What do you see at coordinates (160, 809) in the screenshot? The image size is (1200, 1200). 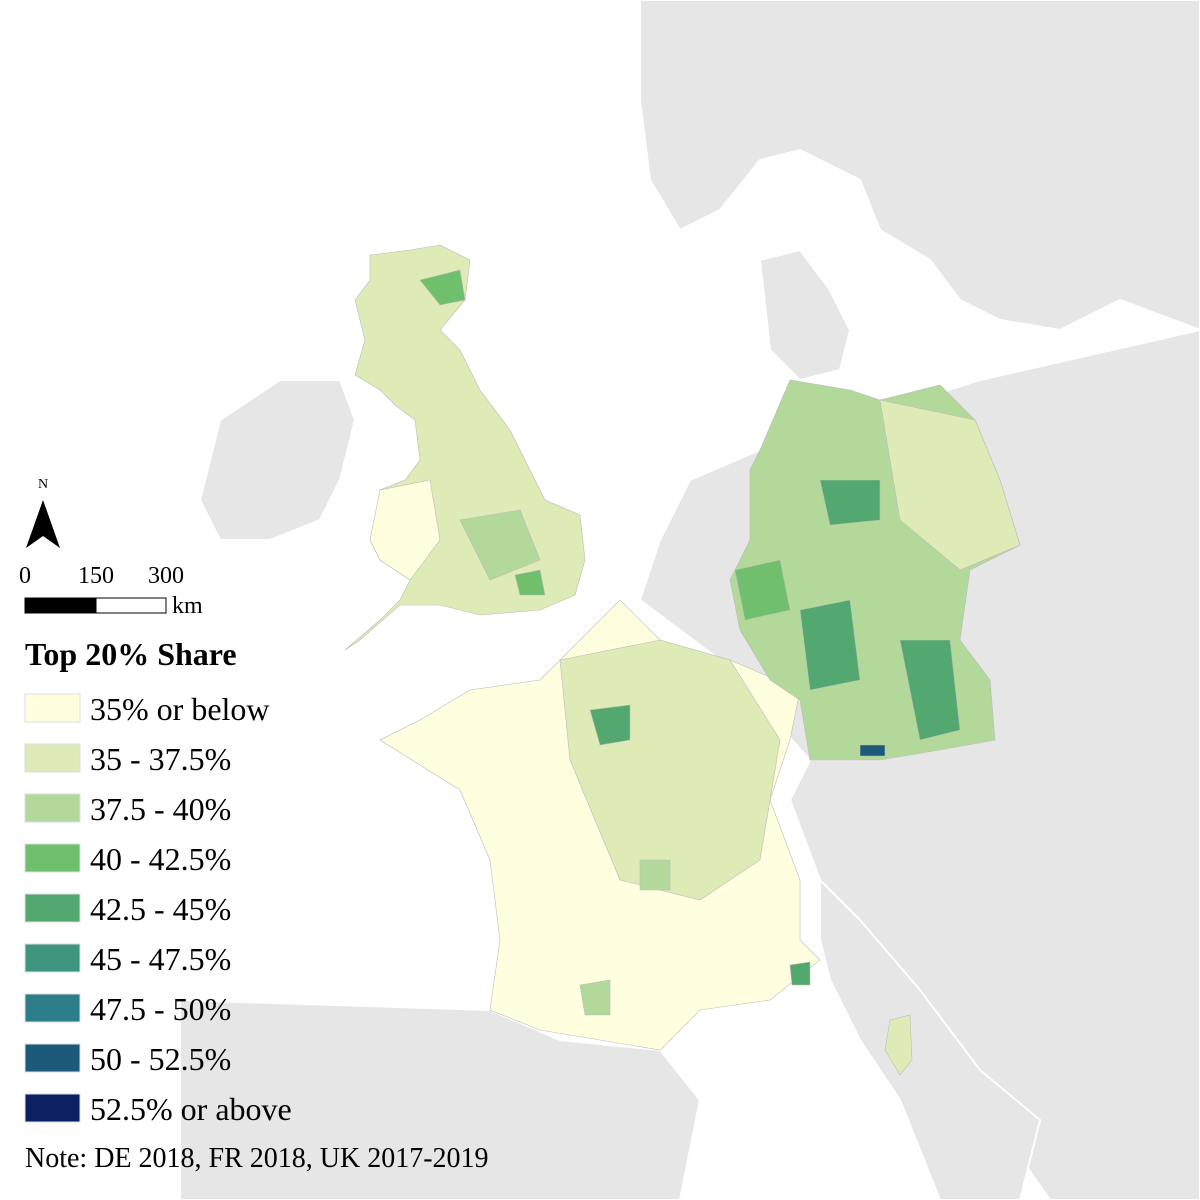 I see `legend-label: 37.5 - 40%` at bounding box center [160, 809].